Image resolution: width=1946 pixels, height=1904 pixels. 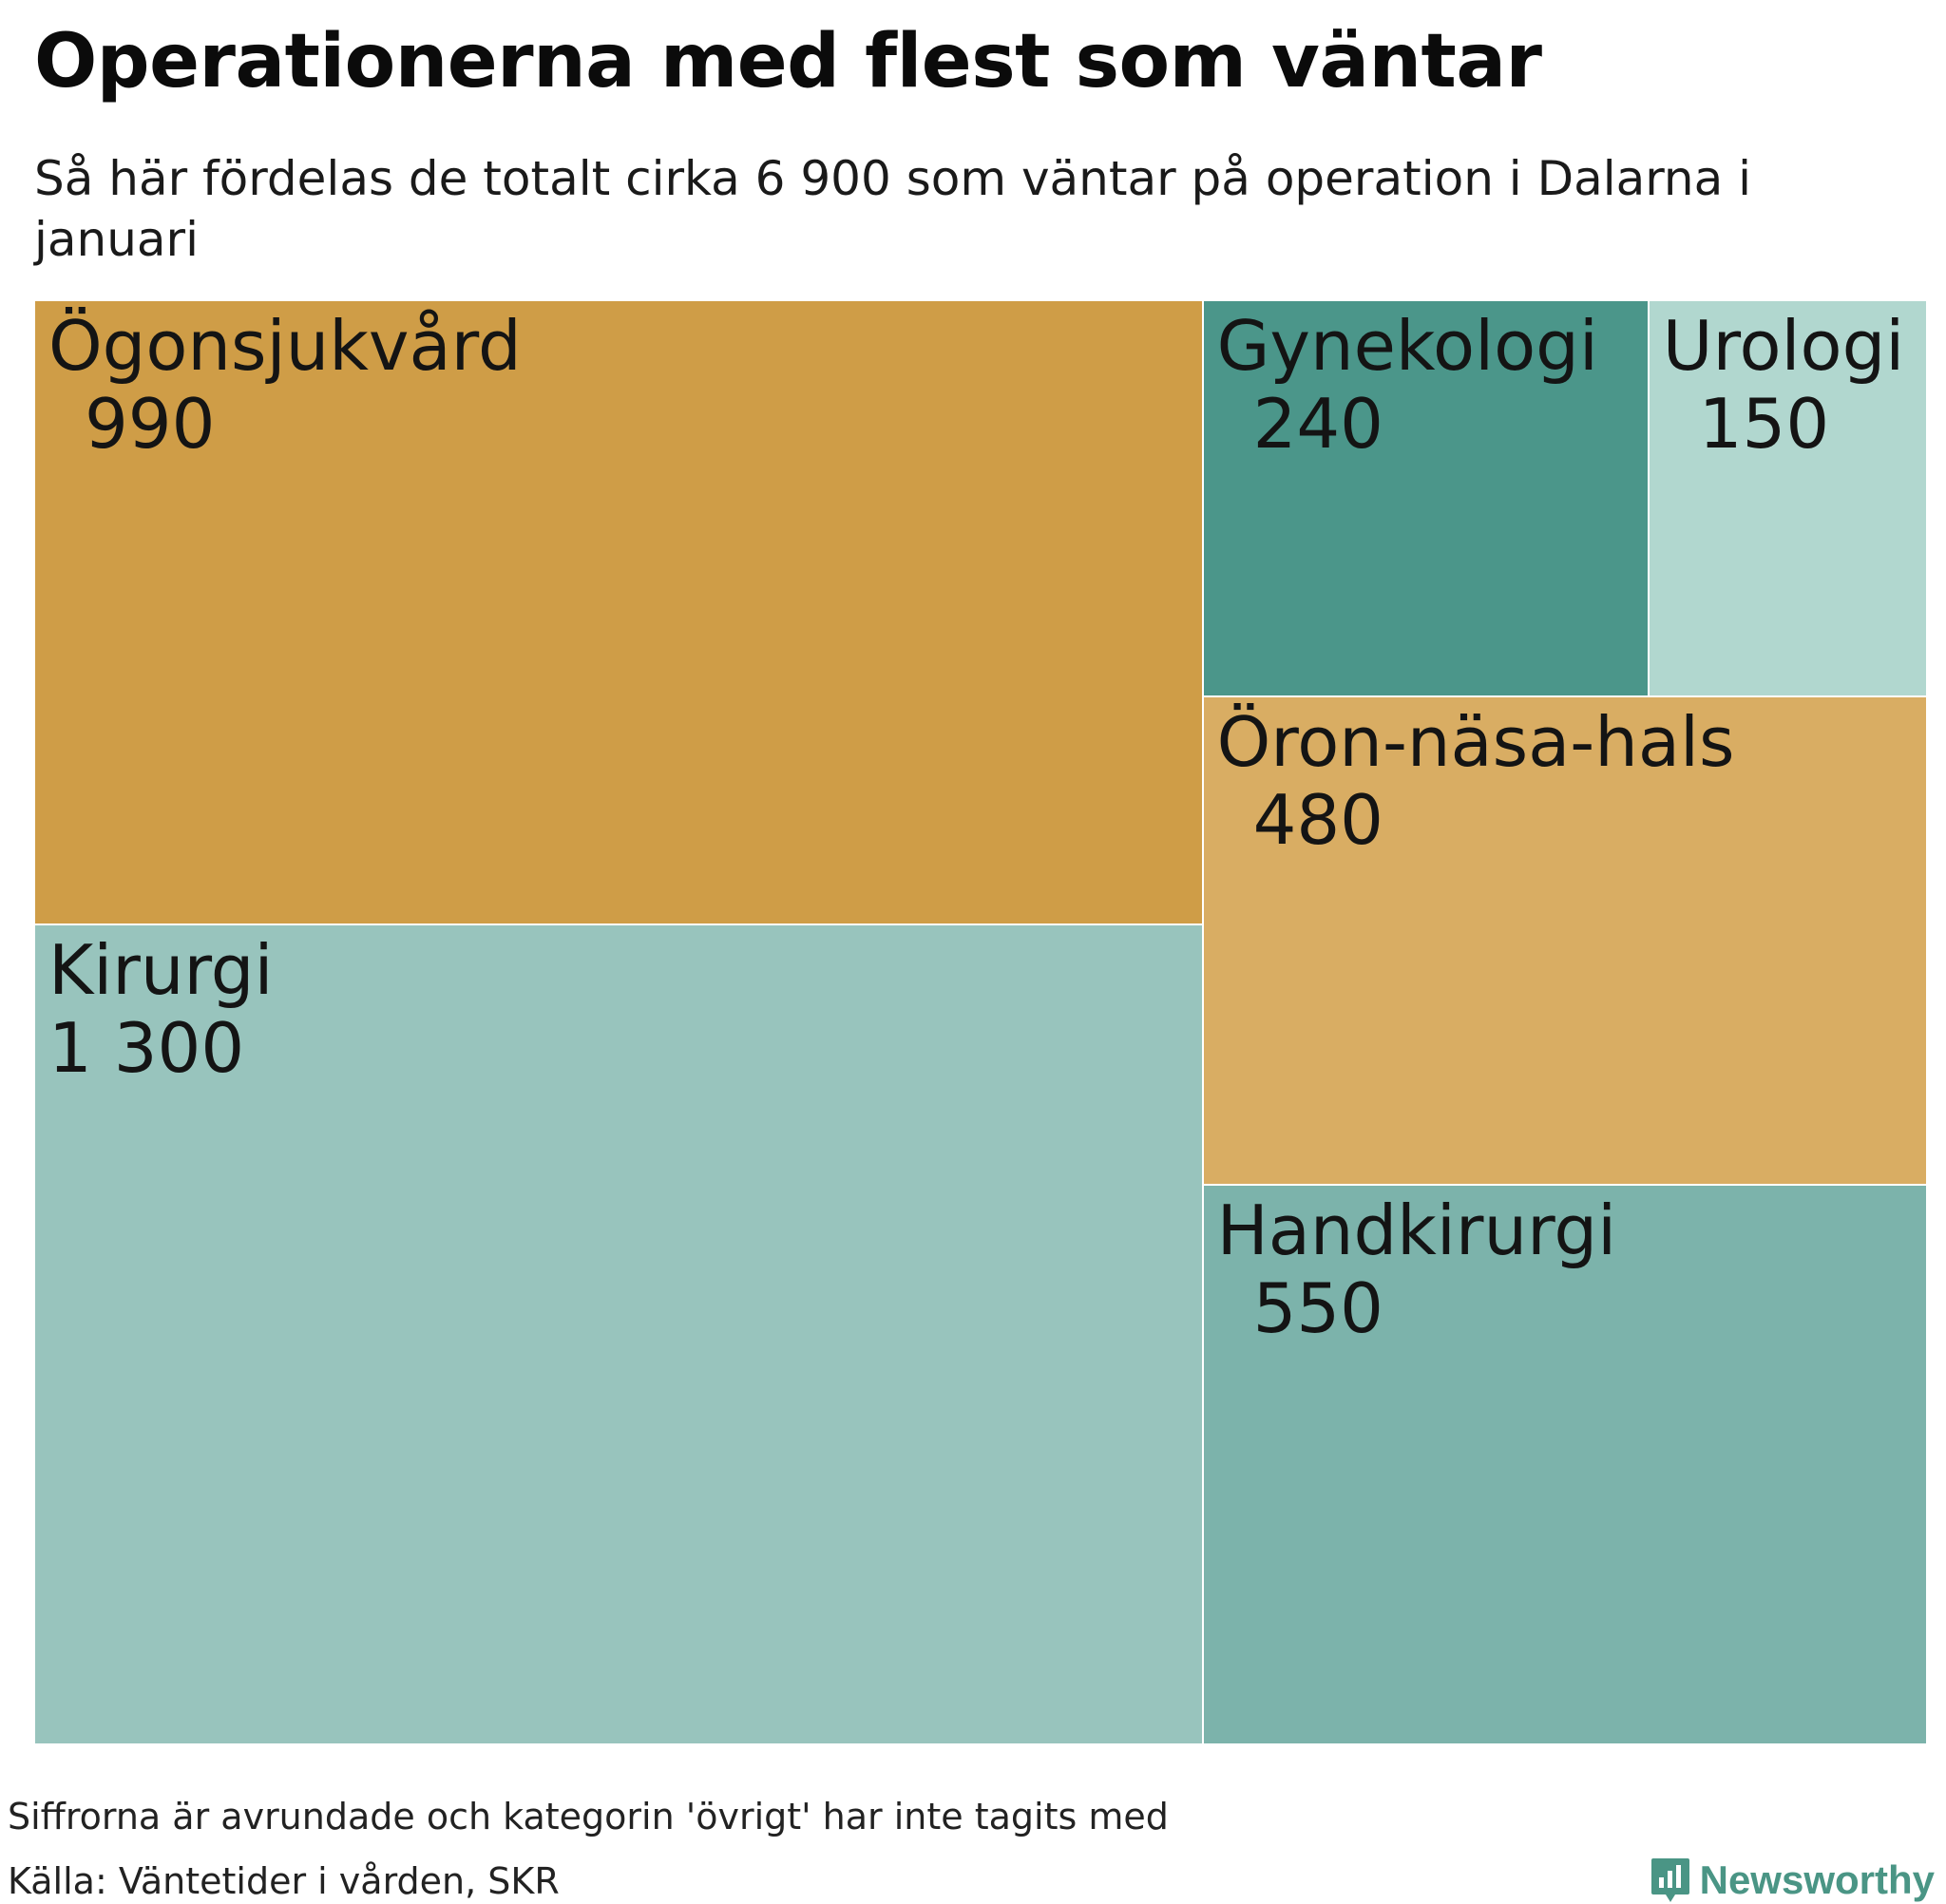 I want to click on source-text: Källa: Väntetider i vården, SKR, so click(x=284, y=1881).